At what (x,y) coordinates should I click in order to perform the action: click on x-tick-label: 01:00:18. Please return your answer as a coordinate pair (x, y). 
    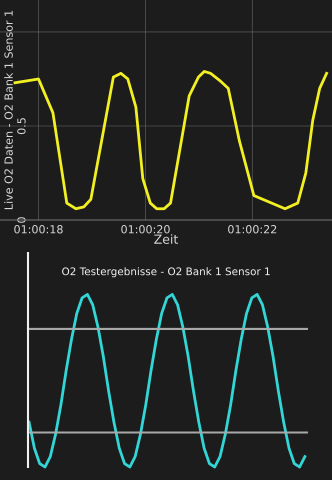
    Looking at the image, I should click on (38, 229).